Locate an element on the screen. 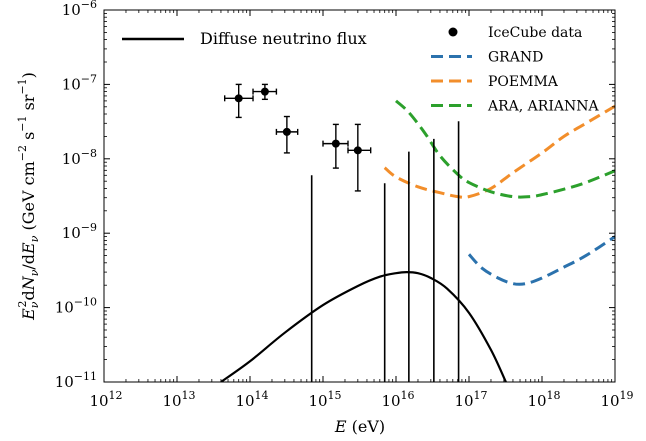 Image resolution: width=646 pixels, height=441 pixels. y-tick-label: 10⁻¹⁰ is located at coordinates (76, 306).